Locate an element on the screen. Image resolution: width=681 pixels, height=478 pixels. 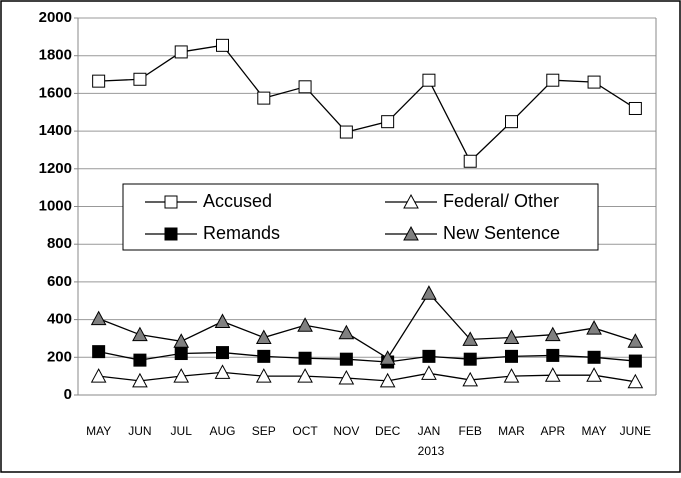
x-tick-label: DEC is located at coordinates (388, 431).